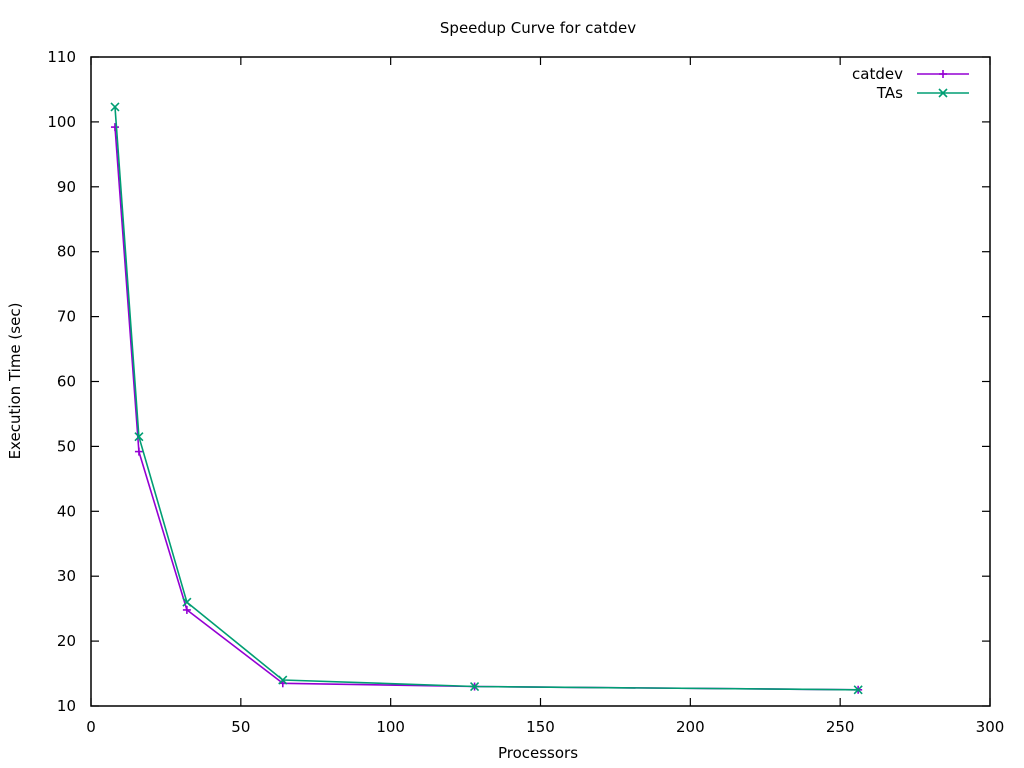  Describe the element at coordinates (240, 727) in the screenshot. I see `x-tick-label: 50` at that location.